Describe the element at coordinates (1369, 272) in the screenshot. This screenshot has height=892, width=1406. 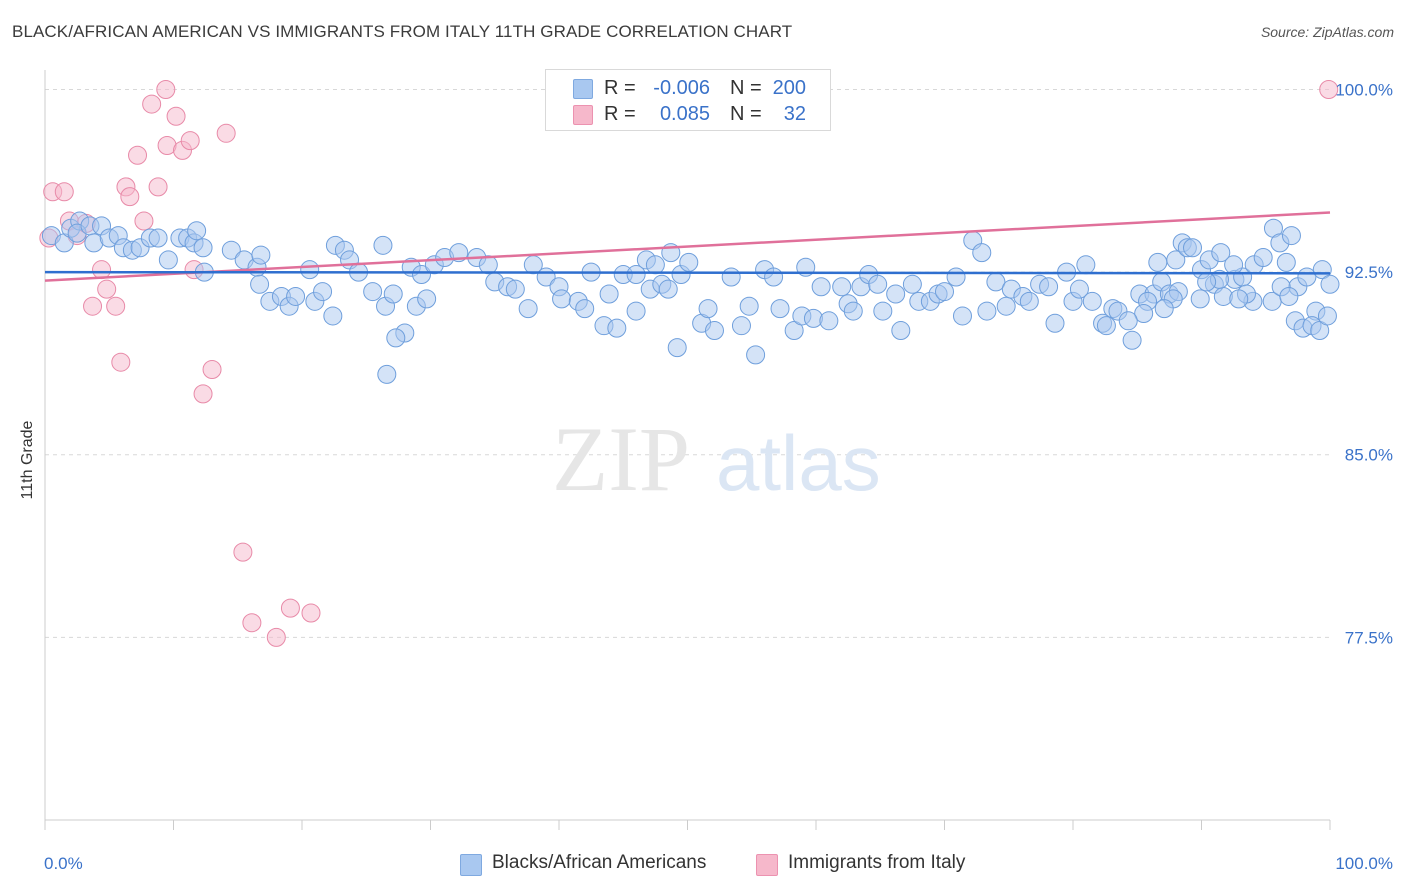
I see `y-tick-label: 92.5%` at that location.